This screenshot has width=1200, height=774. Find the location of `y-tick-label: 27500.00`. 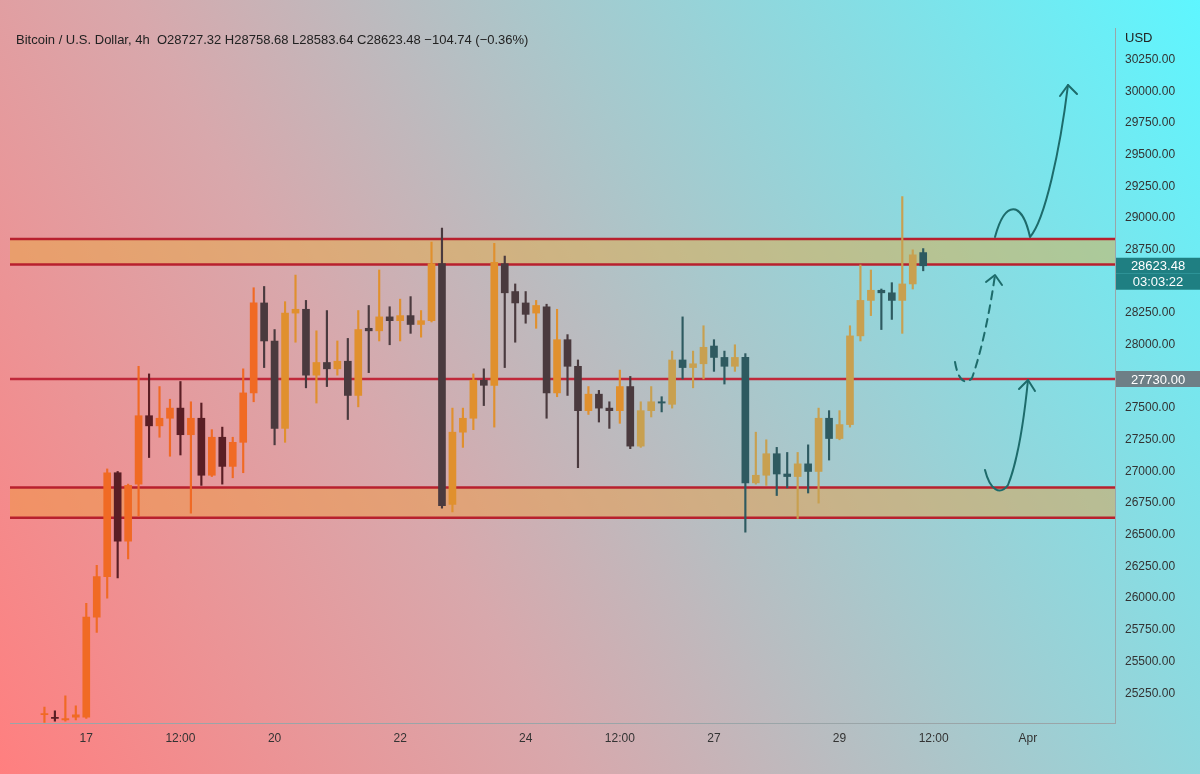

y-tick-label: 27500.00 is located at coordinates (1150, 407).